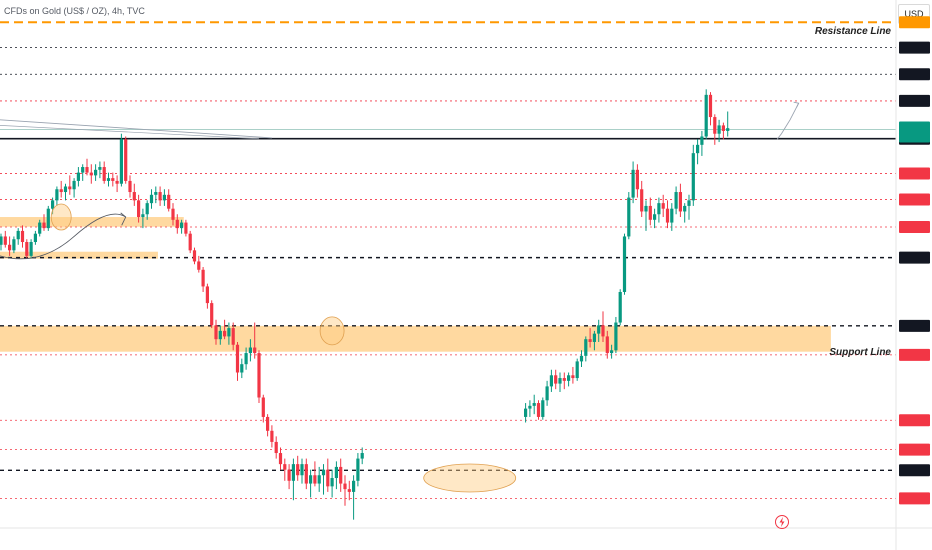  What do you see at coordinates (123, 219) in the screenshot?
I see `arrow-head-icon` at bounding box center [123, 219].